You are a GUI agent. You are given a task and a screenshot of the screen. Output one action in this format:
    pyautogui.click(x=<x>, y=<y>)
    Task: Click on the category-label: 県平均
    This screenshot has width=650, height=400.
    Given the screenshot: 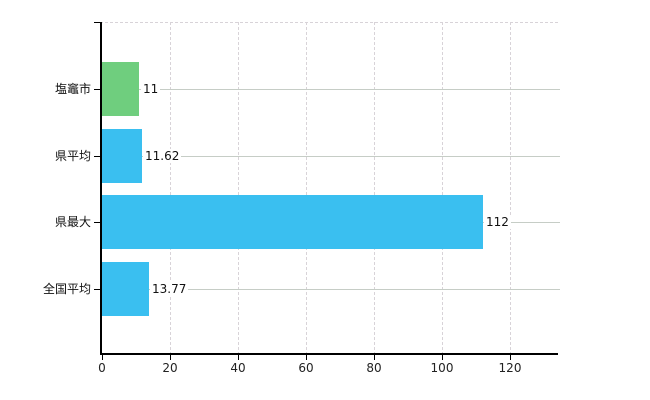 What is the action you would take?
    pyautogui.click(x=72, y=156)
    